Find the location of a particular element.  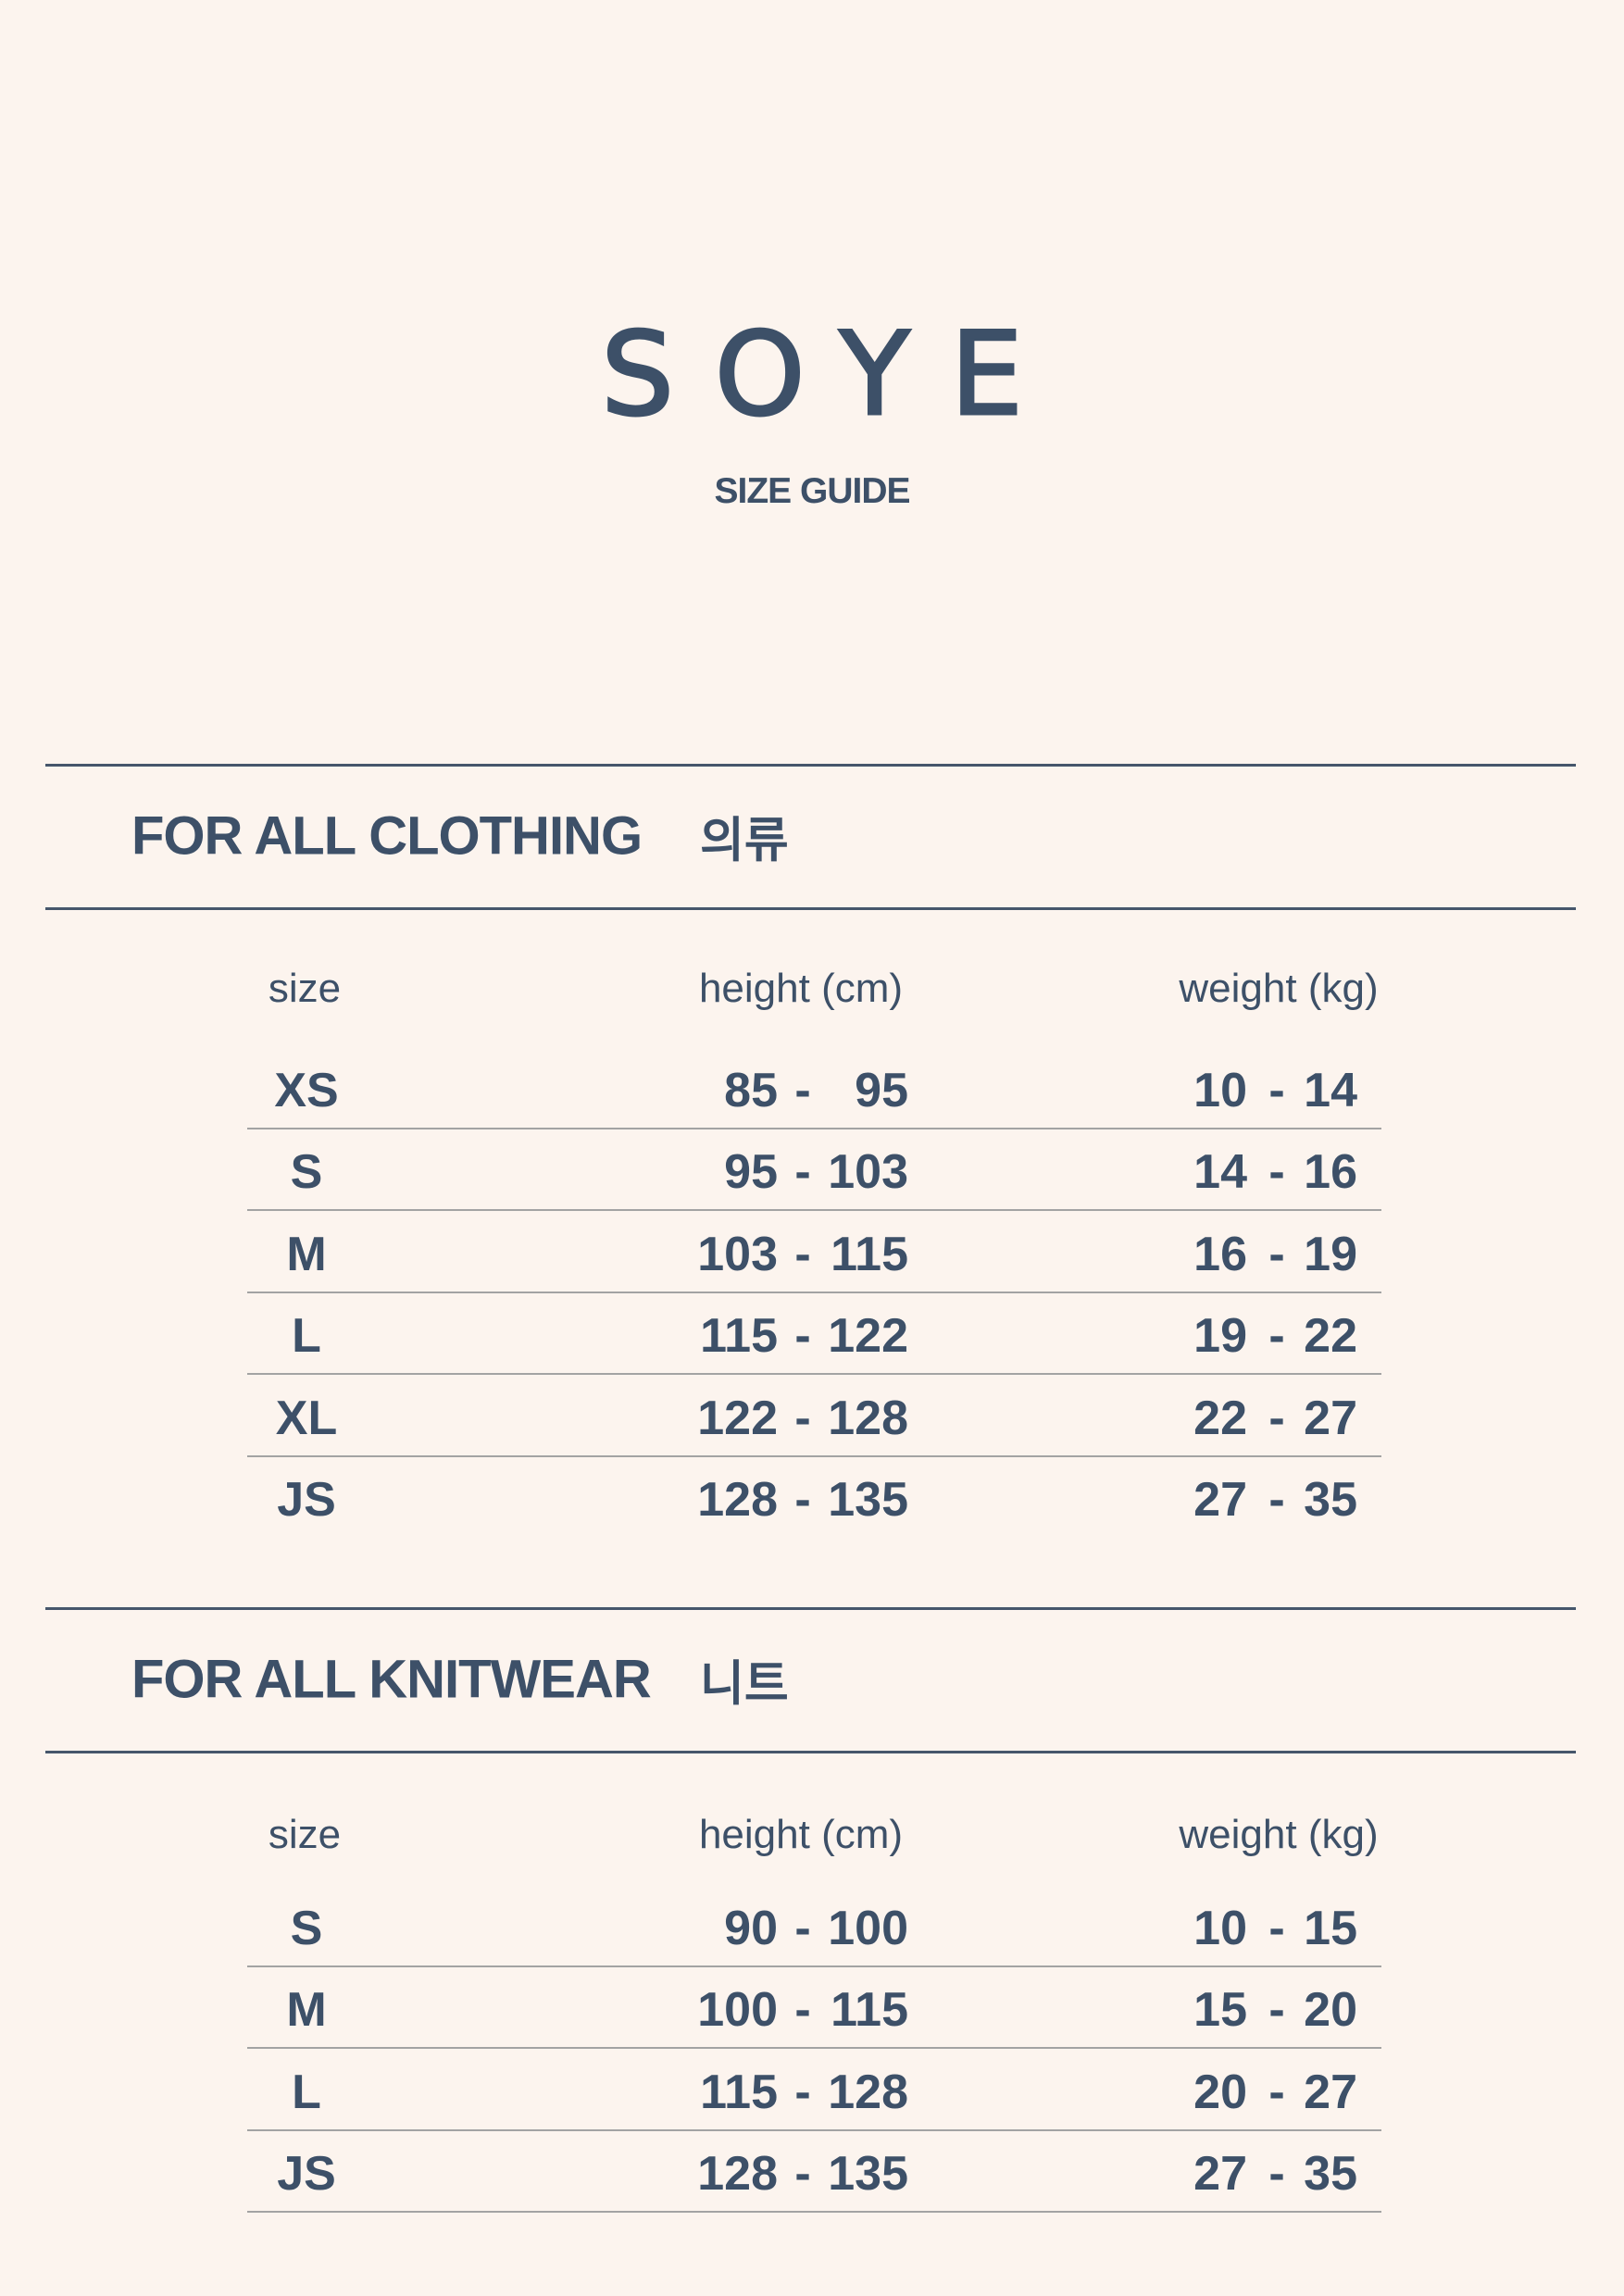

weight-min: 15 is located at coordinates (1220, 2010).